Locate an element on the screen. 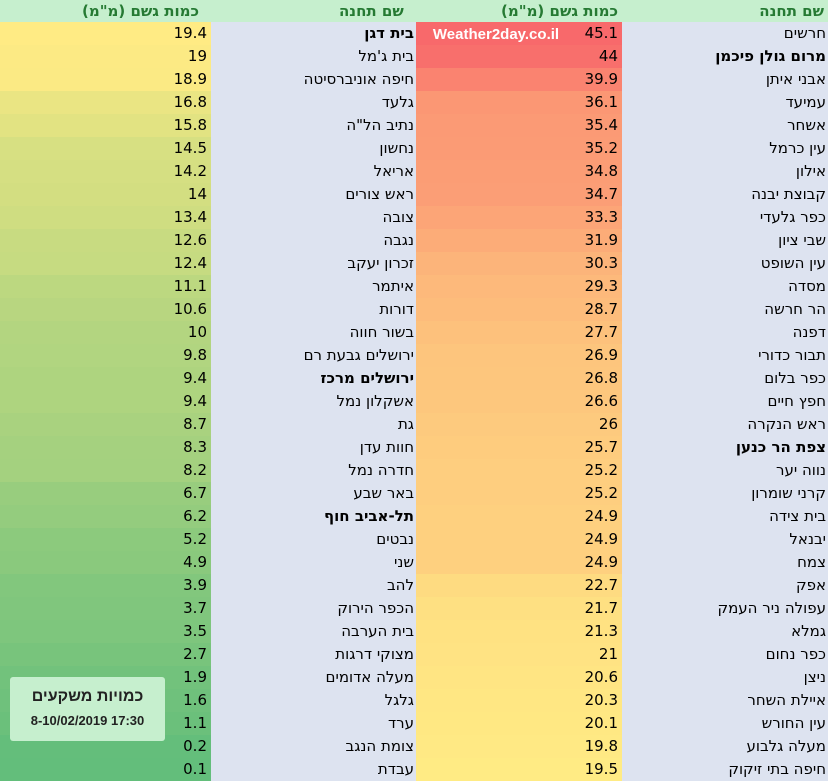 This screenshot has height=782, width=828. station-name: גמלא is located at coordinates (725, 631).